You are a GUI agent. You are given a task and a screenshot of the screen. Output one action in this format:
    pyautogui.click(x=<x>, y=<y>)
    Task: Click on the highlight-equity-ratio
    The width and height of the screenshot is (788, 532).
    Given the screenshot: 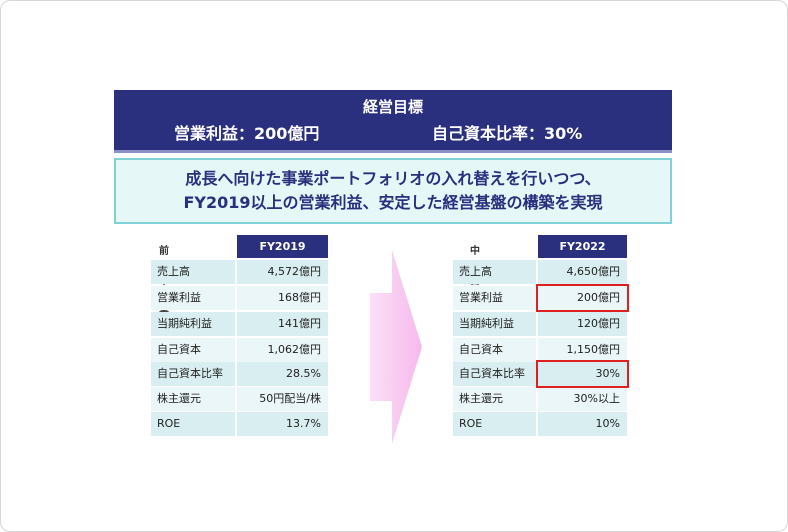 What is the action you would take?
    pyautogui.click(x=582, y=374)
    